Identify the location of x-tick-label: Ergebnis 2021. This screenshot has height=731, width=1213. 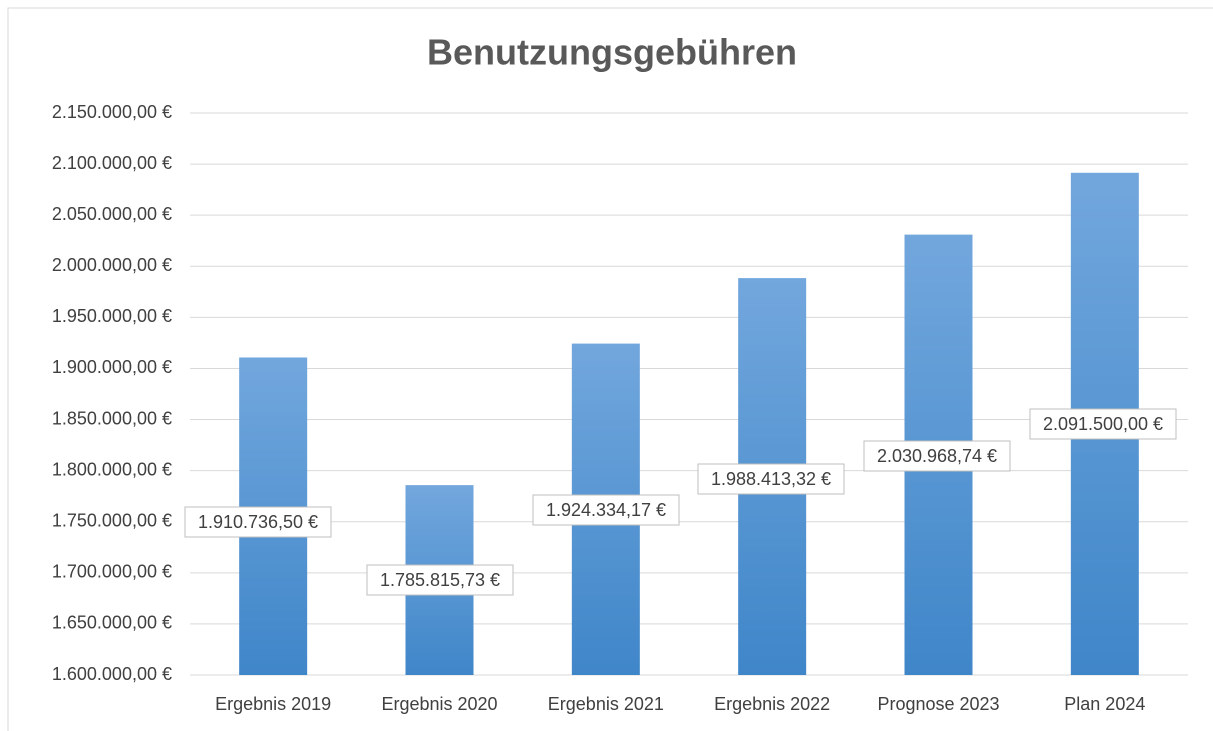
(606, 704).